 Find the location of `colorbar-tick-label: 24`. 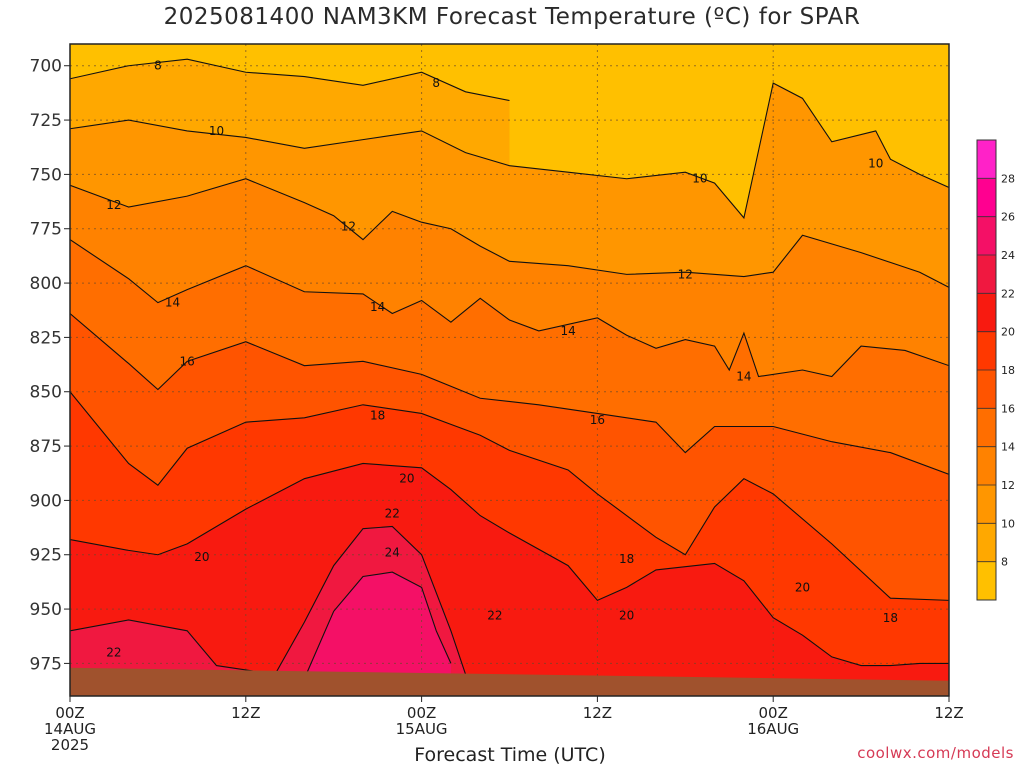

colorbar-tick-label: 24 is located at coordinates (1008, 255).